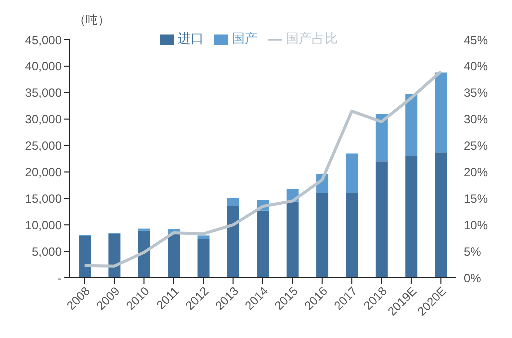  Describe the element at coordinates (476, 119) in the screenshot. I see `y2-tick-label: 30%` at that location.